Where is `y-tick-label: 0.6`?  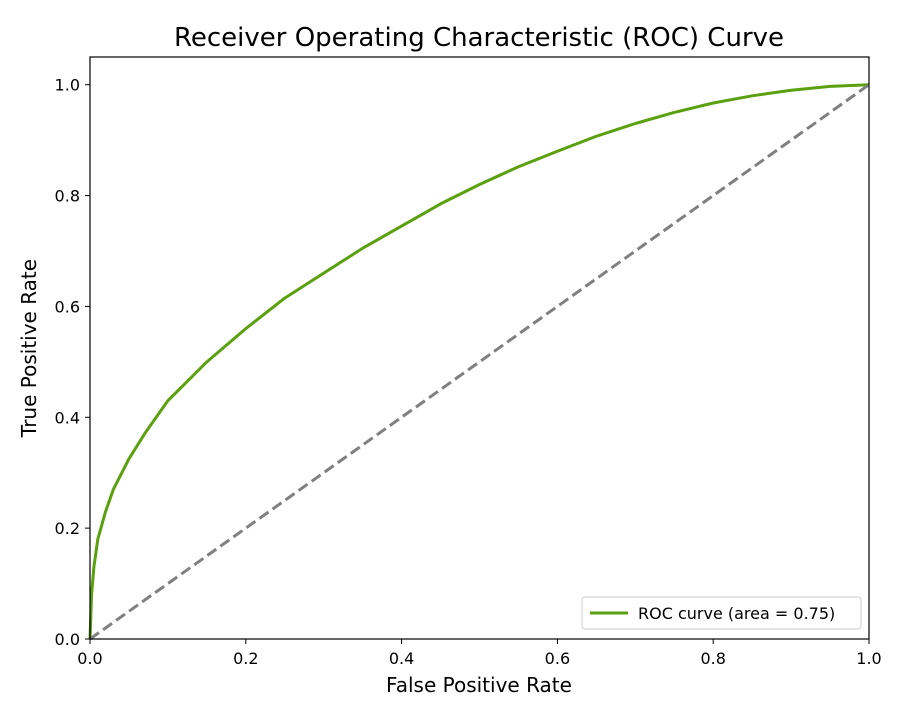 y-tick-label: 0.6 is located at coordinates (67, 306).